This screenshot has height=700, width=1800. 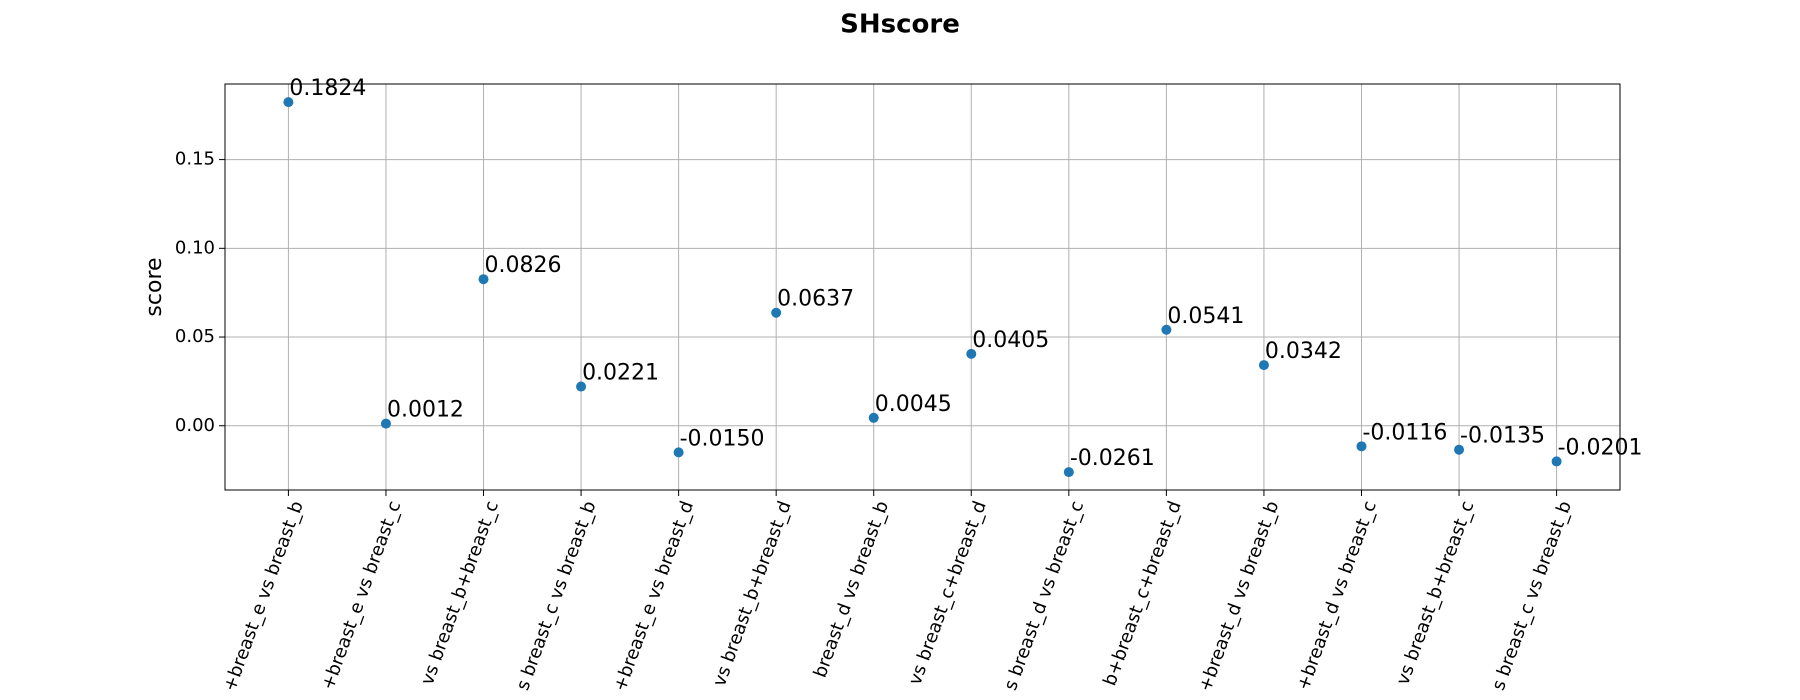 What do you see at coordinates (1044, 595) in the screenshot?
I see `x-tick-label: s breast_d vs breast_c` at bounding box center [1044, 595].